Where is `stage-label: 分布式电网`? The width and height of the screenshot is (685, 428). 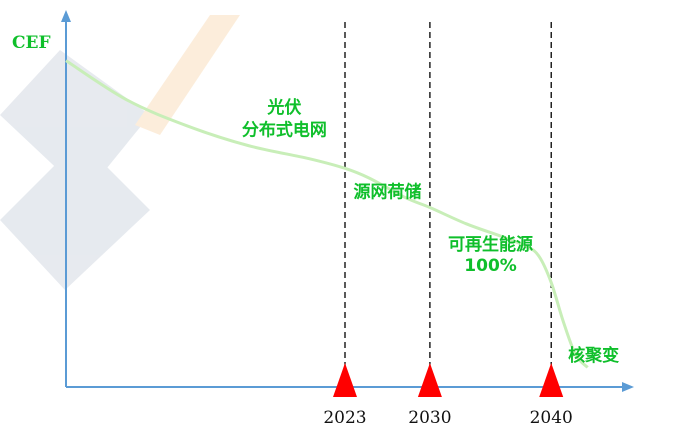 stage-label: 分布式电网 is located at coordinates (284, 130).